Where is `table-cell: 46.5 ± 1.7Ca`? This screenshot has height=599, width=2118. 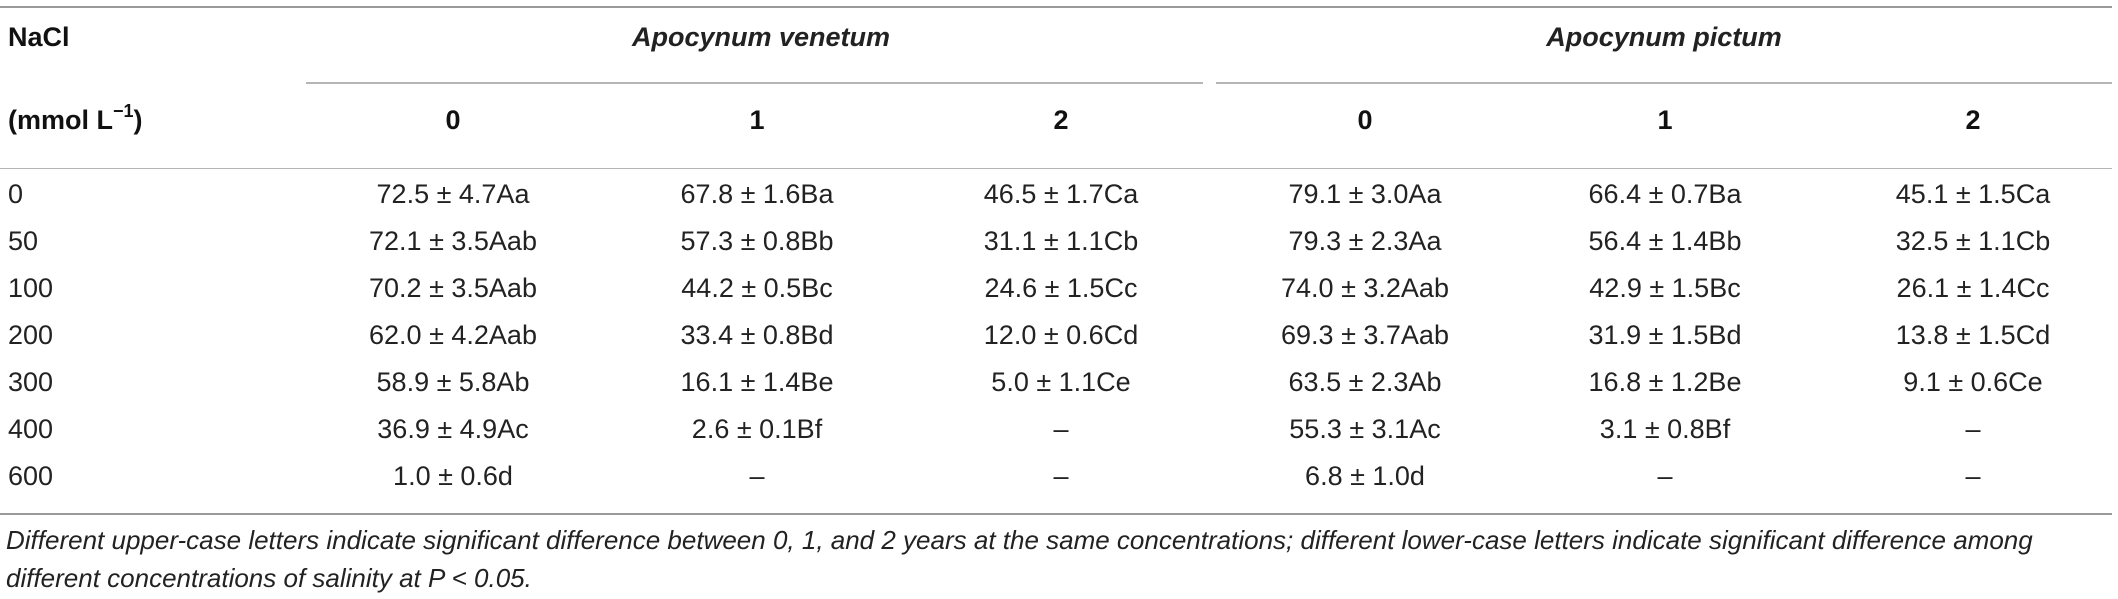 table-cell: 46.5 ± 1.7Ca is located at coordinates (1061, 194).